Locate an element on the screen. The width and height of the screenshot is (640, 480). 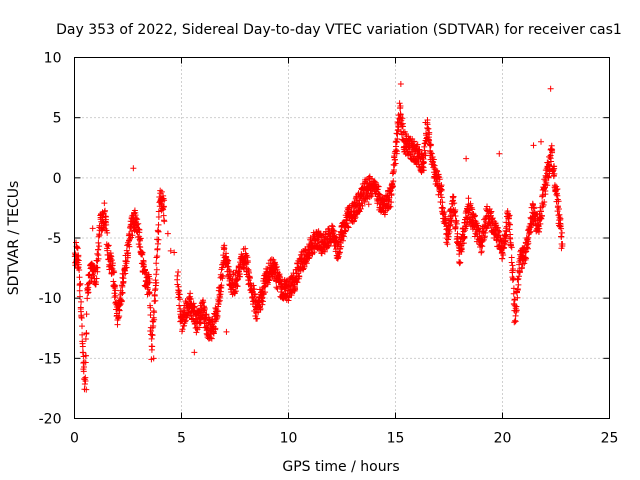
y-tick-label: 10 is located at coordinates (53, 59).